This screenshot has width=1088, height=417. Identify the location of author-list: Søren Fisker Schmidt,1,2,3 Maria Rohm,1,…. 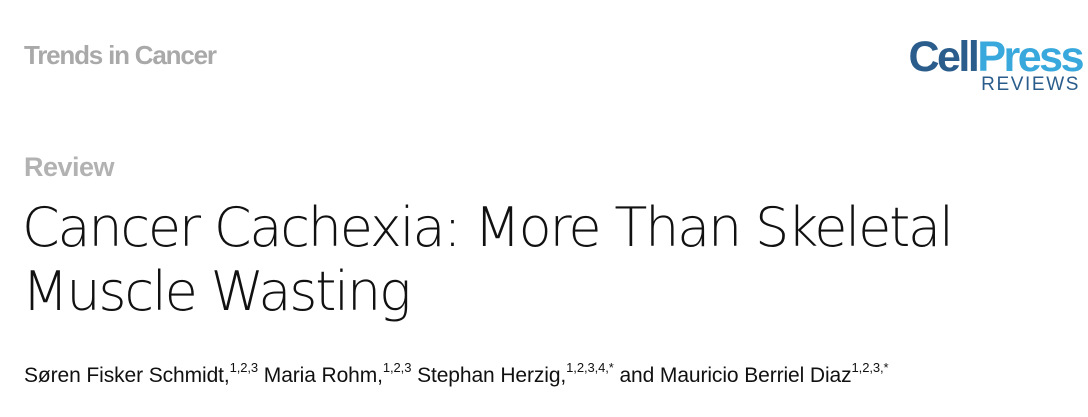
(456, 374).